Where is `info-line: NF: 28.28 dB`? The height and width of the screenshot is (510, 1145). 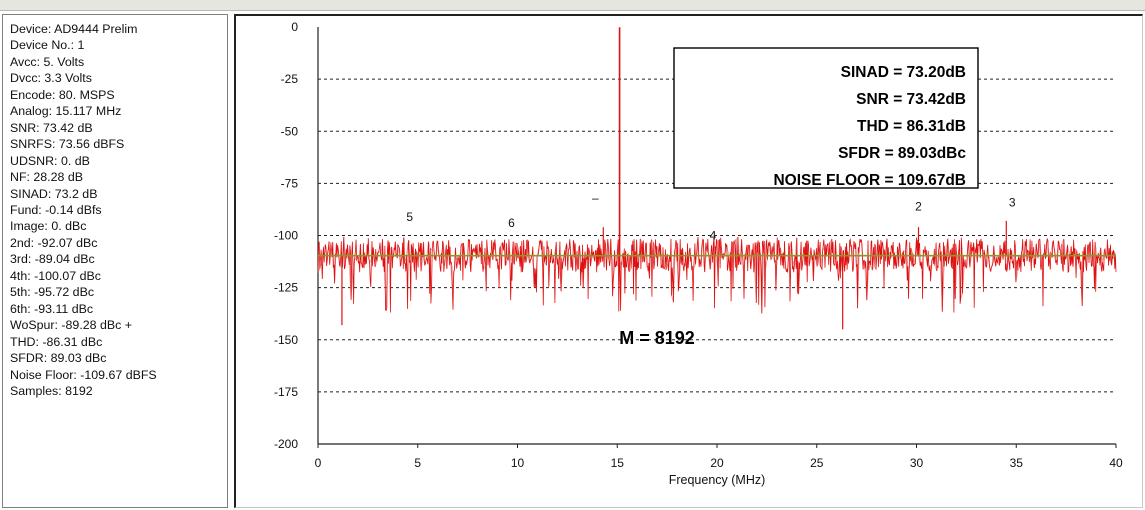
info-line: NF: 28.28 dB is located at coordinates (47, 177).